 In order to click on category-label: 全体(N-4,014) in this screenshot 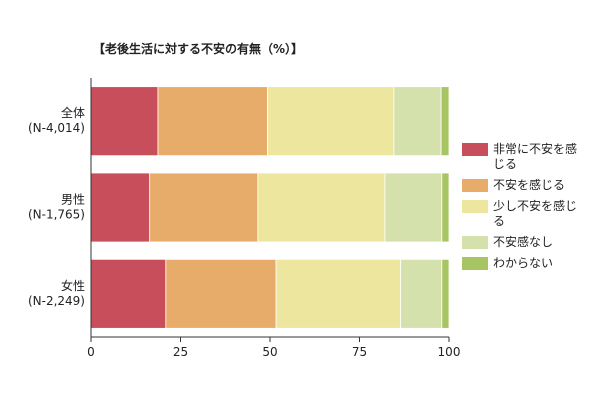, I will do `click(56, 120)`.